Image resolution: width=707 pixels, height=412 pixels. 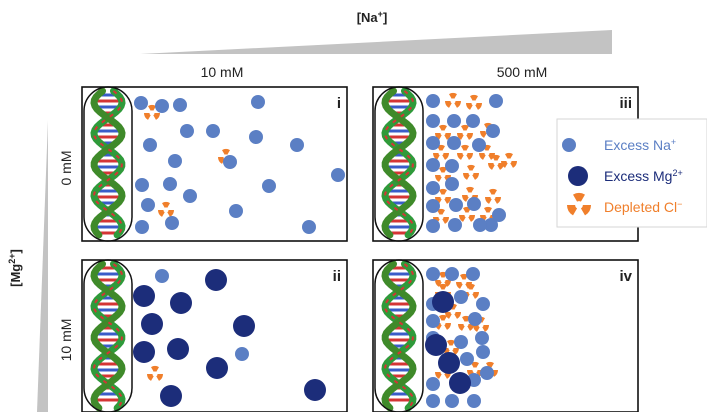 I want to click on legend-na-text: Excess Na+, so click(x=640, y=145).